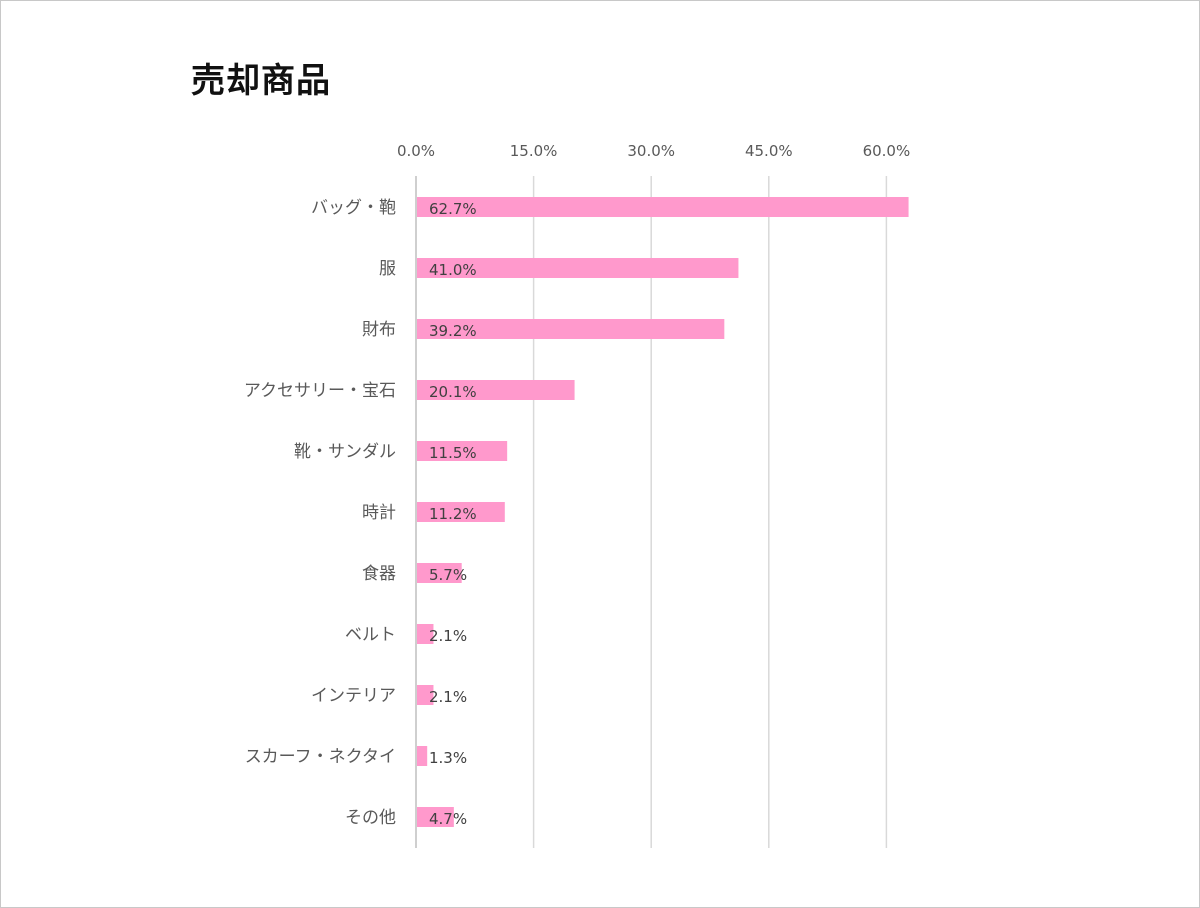  Describe the element at coordinates (453, 453) in the screenshot. I see `data-label: 11.5%` at that location.